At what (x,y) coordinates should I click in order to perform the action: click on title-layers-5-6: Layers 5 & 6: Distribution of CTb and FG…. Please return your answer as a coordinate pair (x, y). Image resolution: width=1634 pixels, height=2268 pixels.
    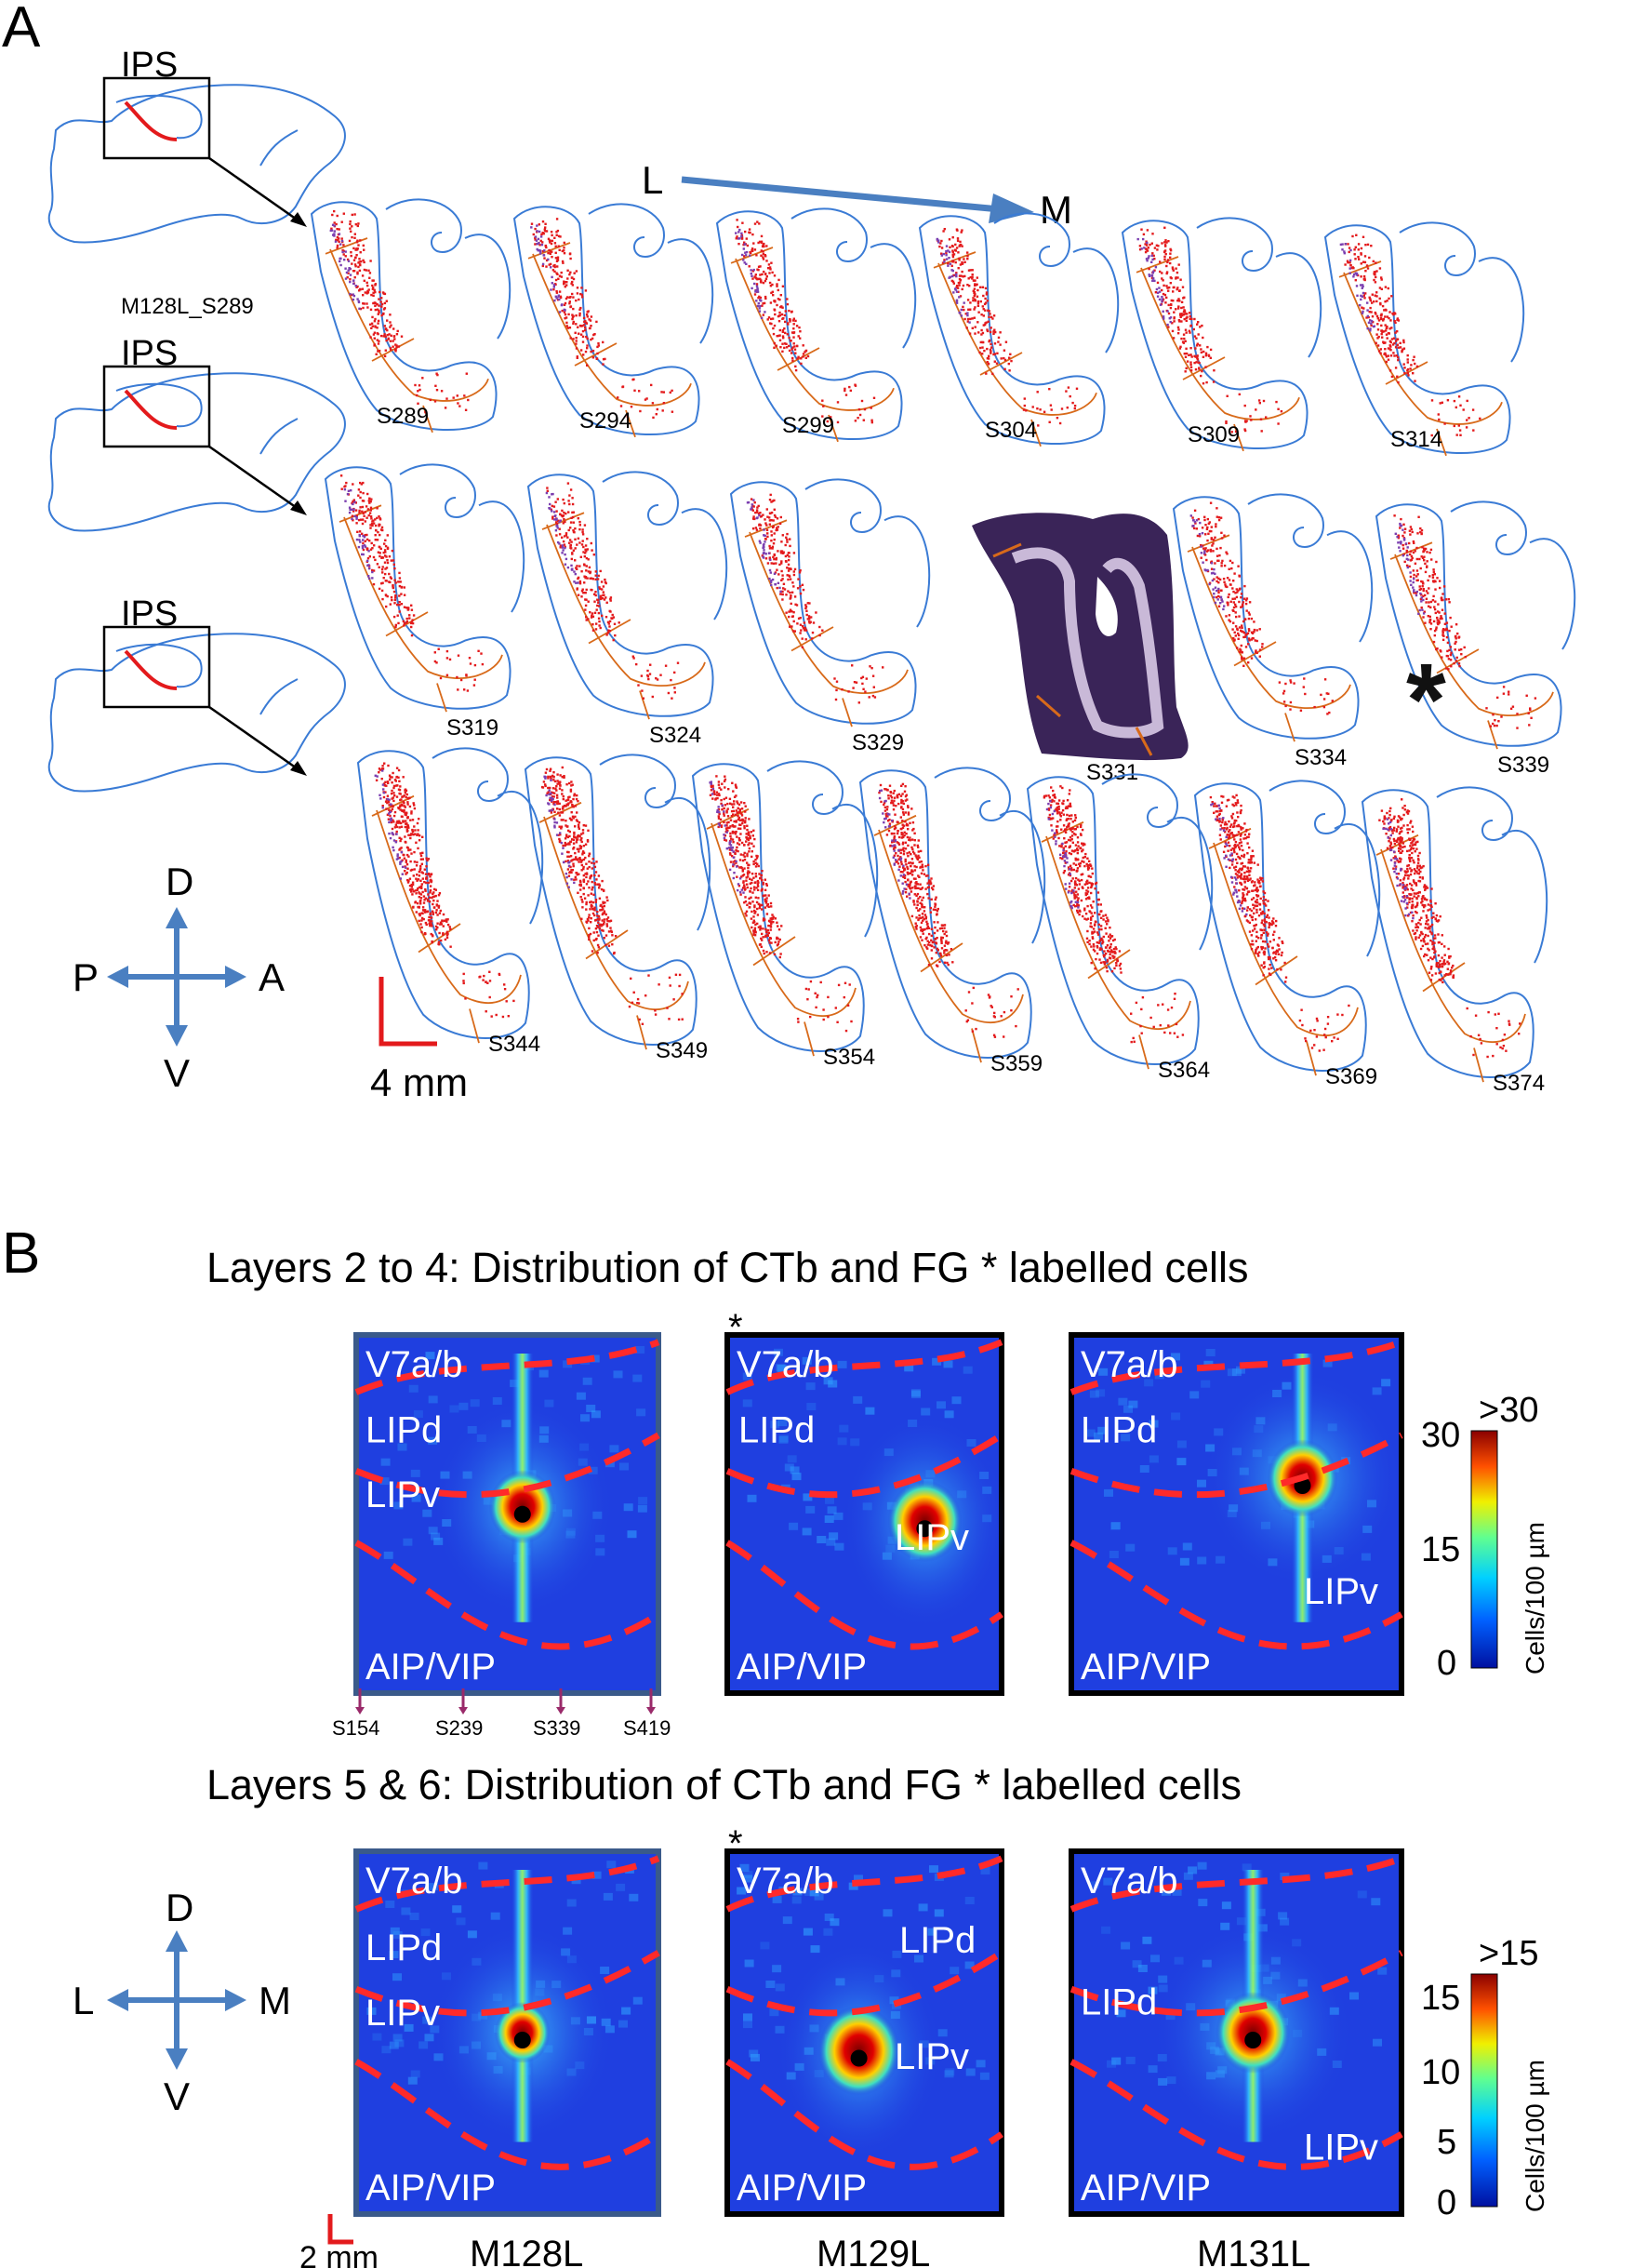
    Looking at the image, I should click on (724, 1785).